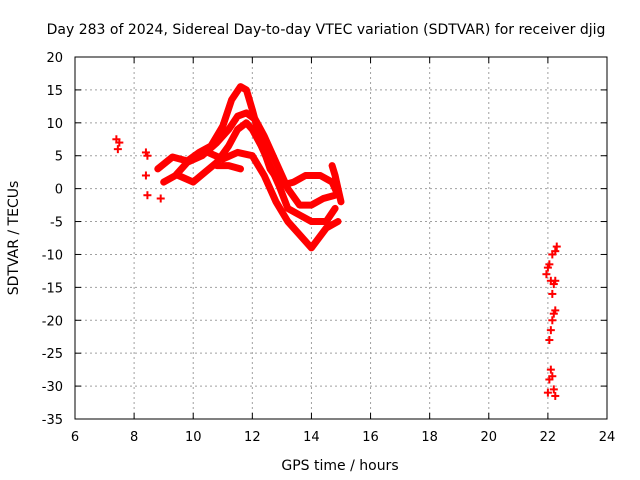 The height and width of the screenshot is (480, 640). Describe the element at coordinates (56, 223) in the screenshot. I see `y-tick-label: -5` at that location.